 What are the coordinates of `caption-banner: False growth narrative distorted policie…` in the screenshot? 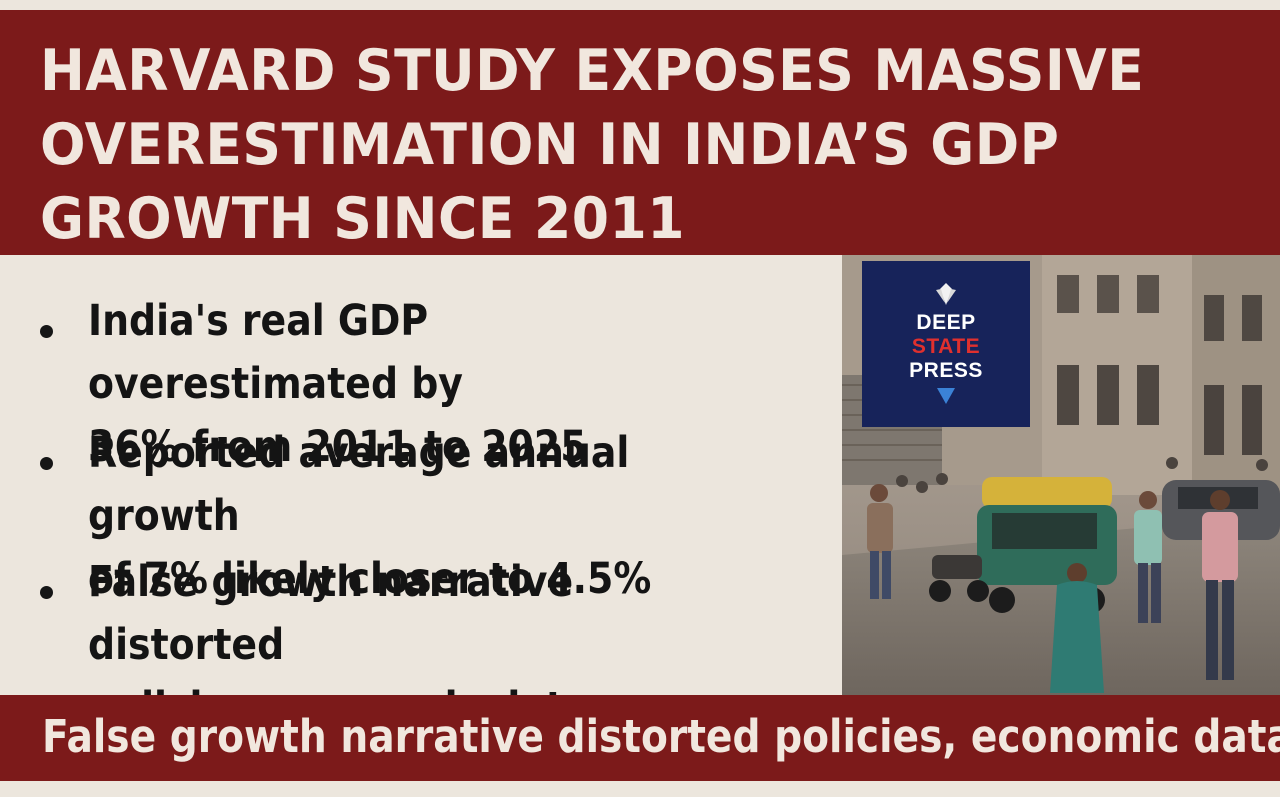 It's located at (640, 738).